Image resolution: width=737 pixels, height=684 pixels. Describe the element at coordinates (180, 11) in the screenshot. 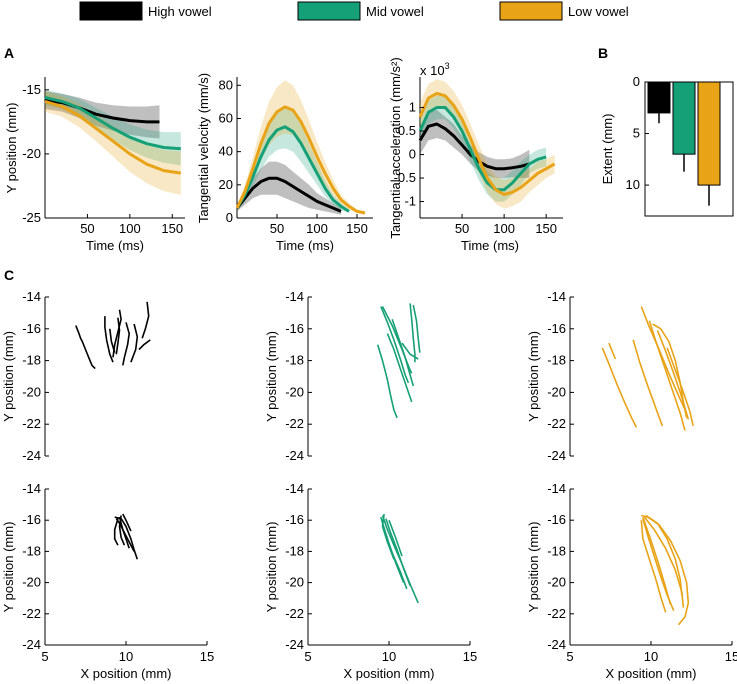

I see `legend-label-high: High vowel` at that location.